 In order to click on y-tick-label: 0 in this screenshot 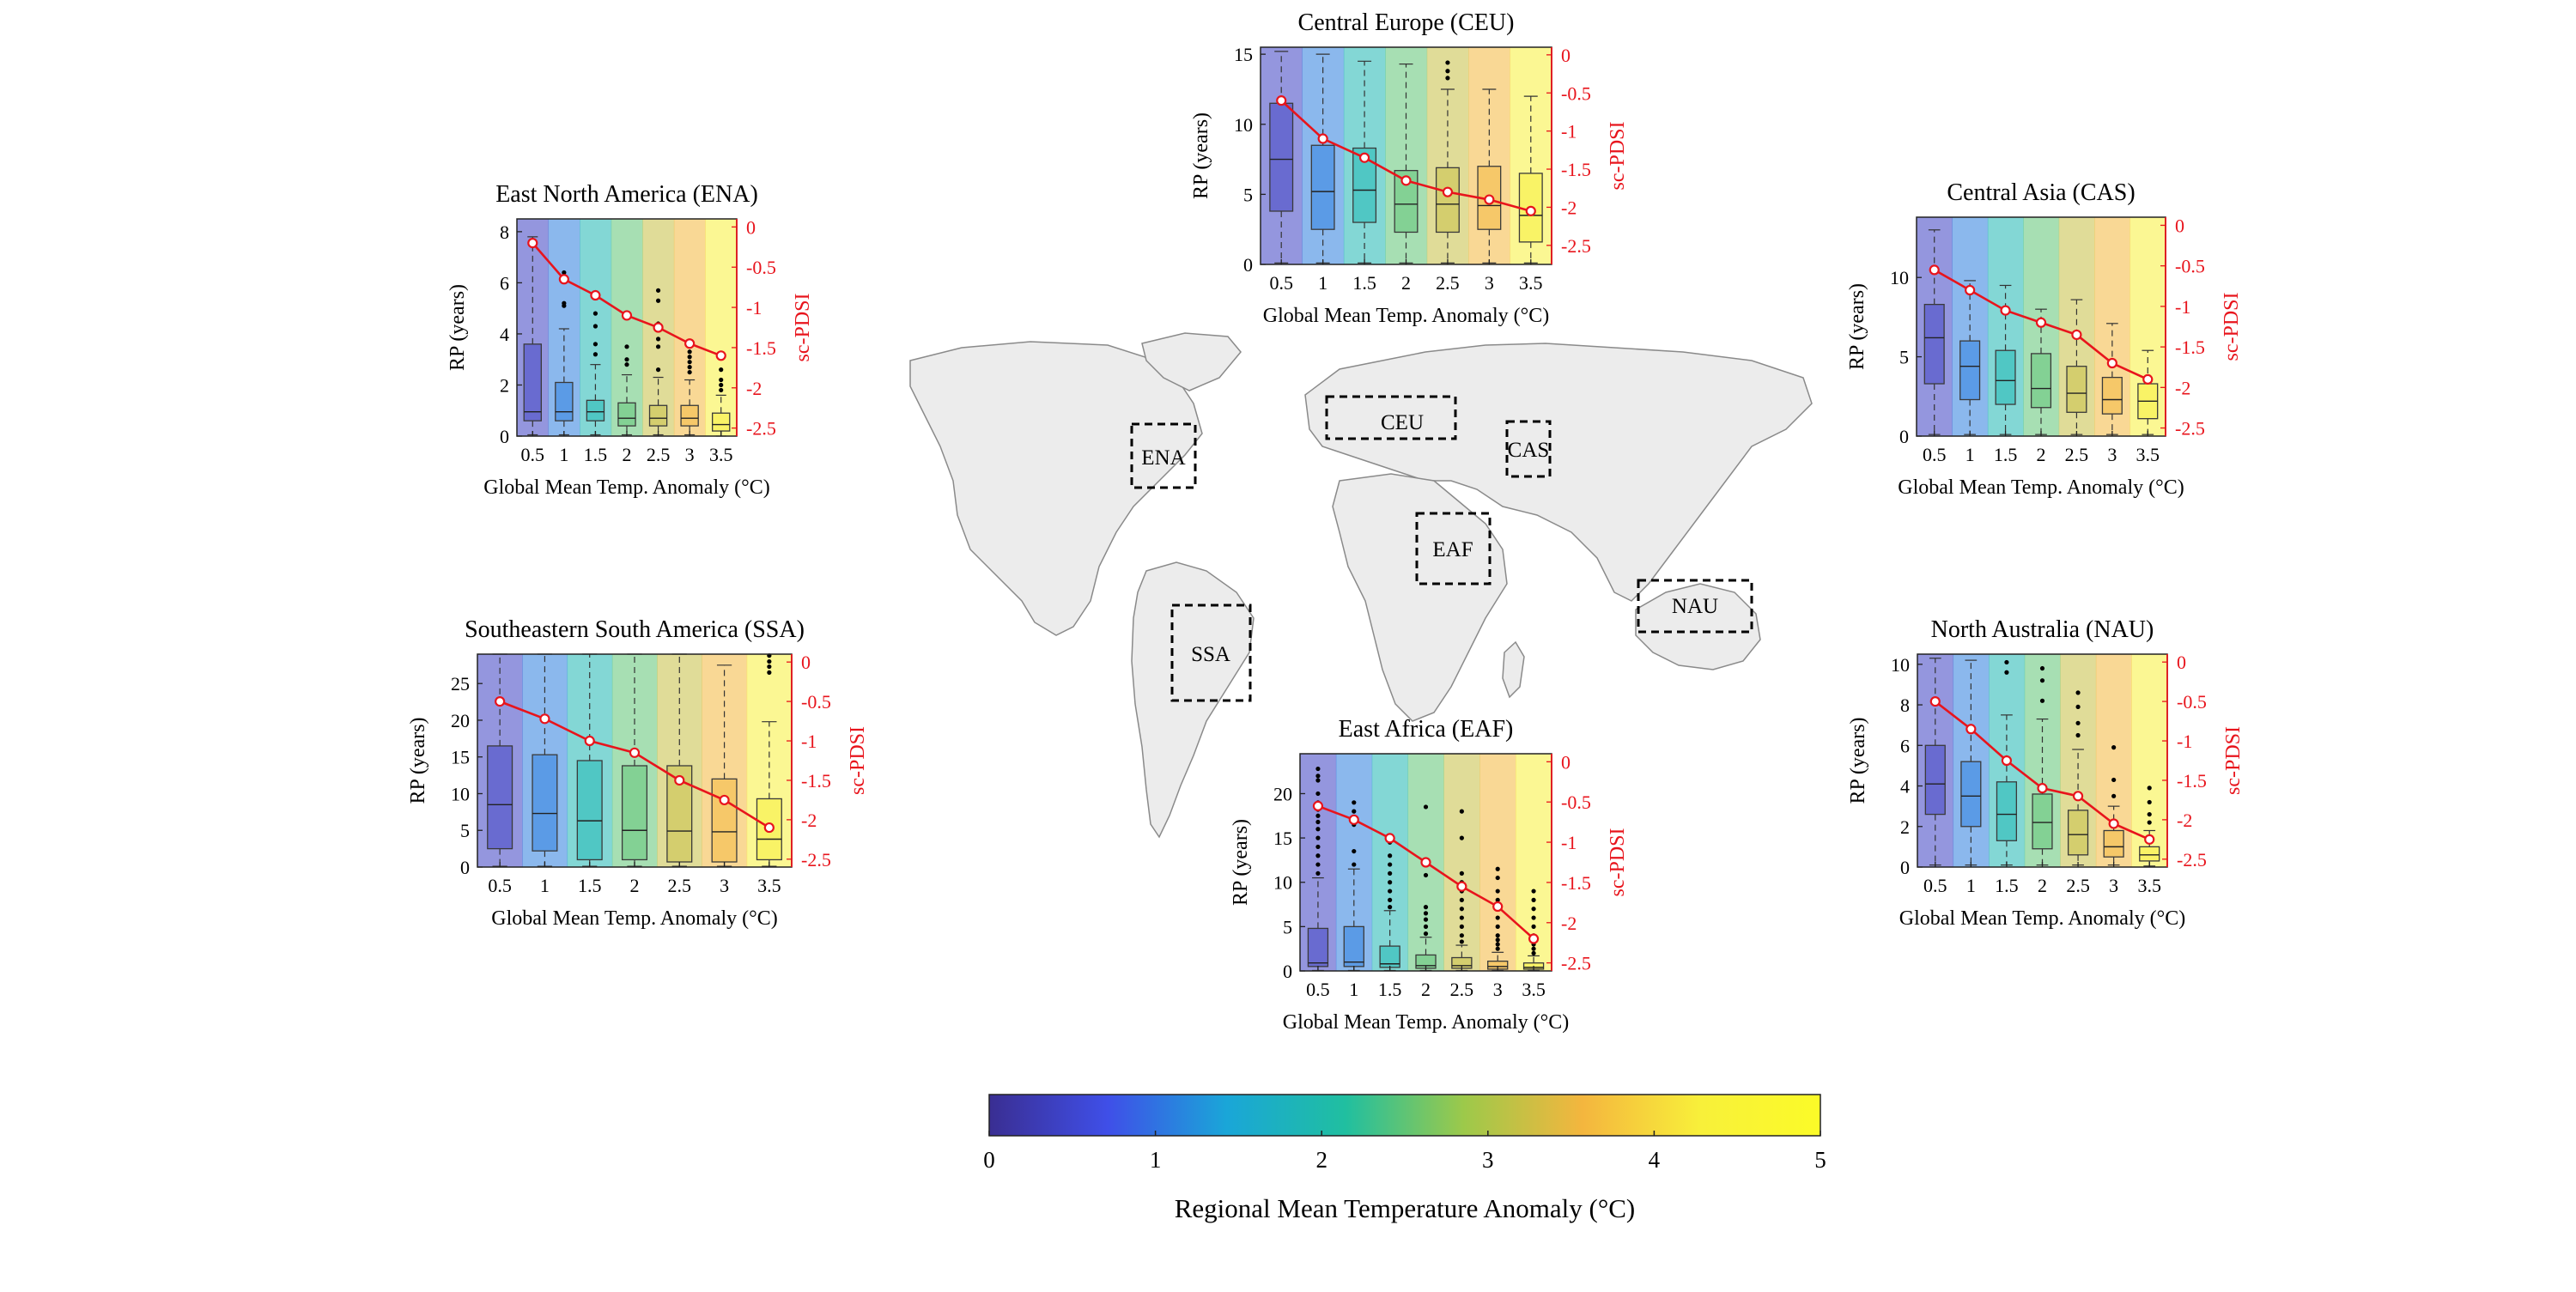, I will do `click(505, 436)`.